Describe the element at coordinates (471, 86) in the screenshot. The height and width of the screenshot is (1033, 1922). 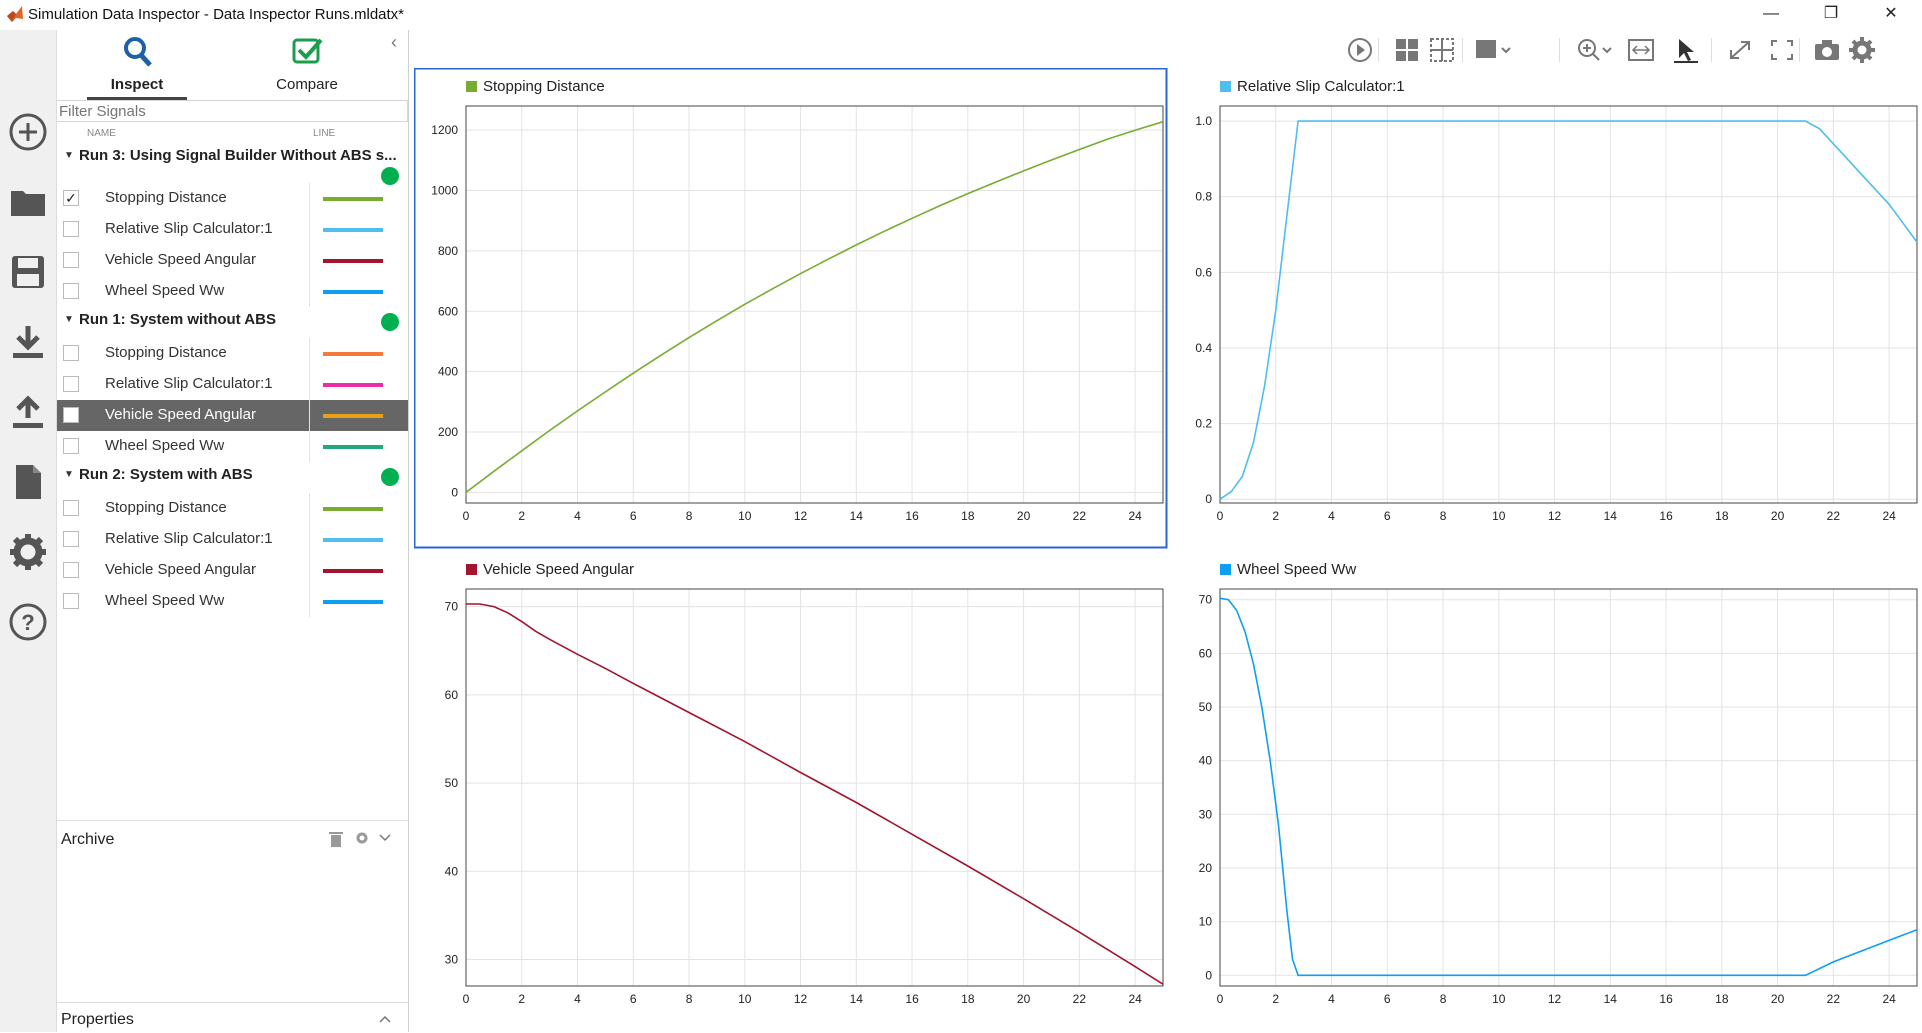
I see `legend-swatch` at that location.